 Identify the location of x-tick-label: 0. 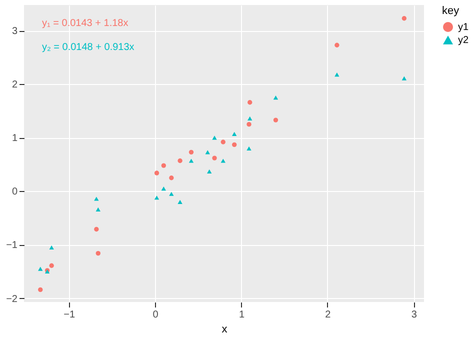
(155, 315).